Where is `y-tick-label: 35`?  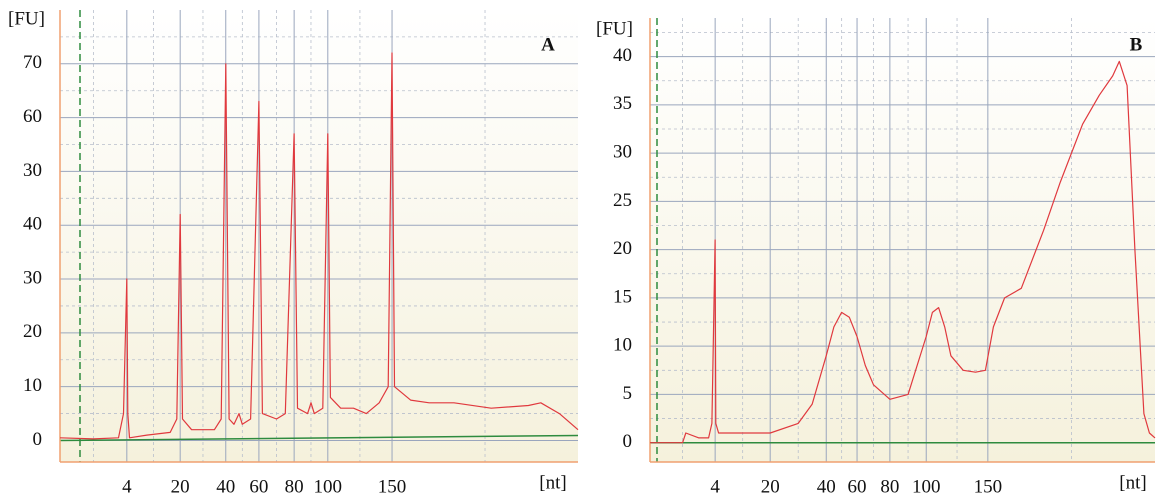
y-tick-label: 35 is located at coordinates (622, 103).